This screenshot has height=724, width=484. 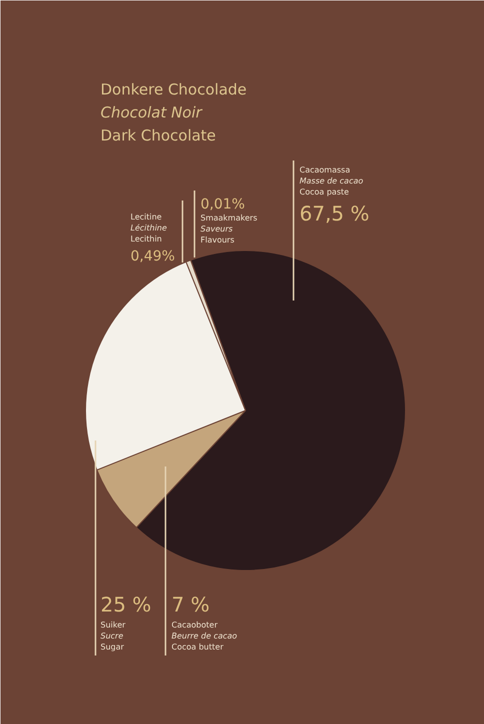 What do you see at coordinates (229, 229) in the screenshot?
I see `slice-label: Smaakmakers Saveurs Flavours` at bounding box center [229, 229].